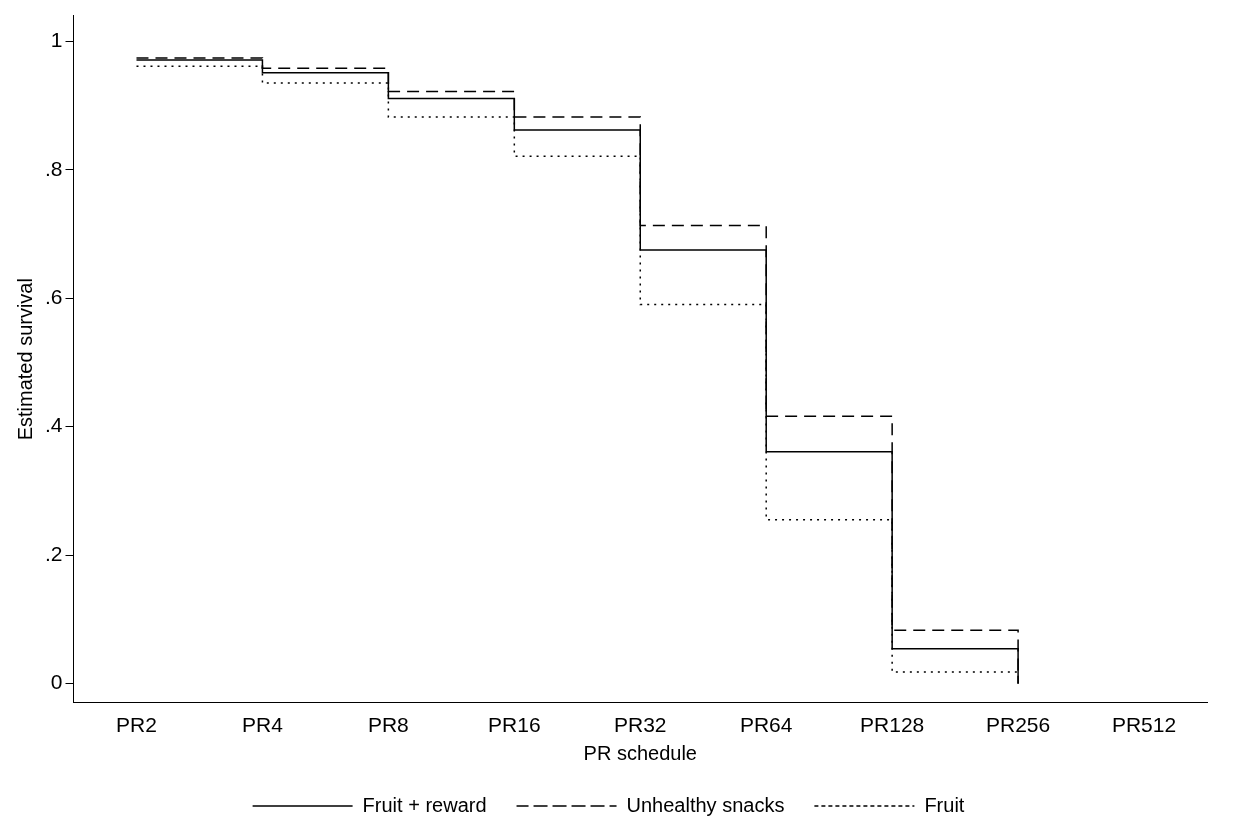 This screenshot has width=1237, height=836. What do you see at coordinates (514, 725) in the screenshot?
I see `x-tick-label: PR16` at bounding box center [514, 725].